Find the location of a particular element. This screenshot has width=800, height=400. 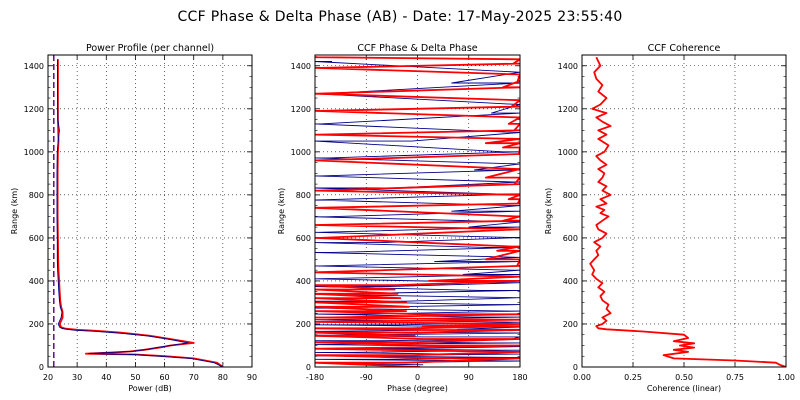

x-axis-label: Coherence (linear) is located at coordinates (684, 388).